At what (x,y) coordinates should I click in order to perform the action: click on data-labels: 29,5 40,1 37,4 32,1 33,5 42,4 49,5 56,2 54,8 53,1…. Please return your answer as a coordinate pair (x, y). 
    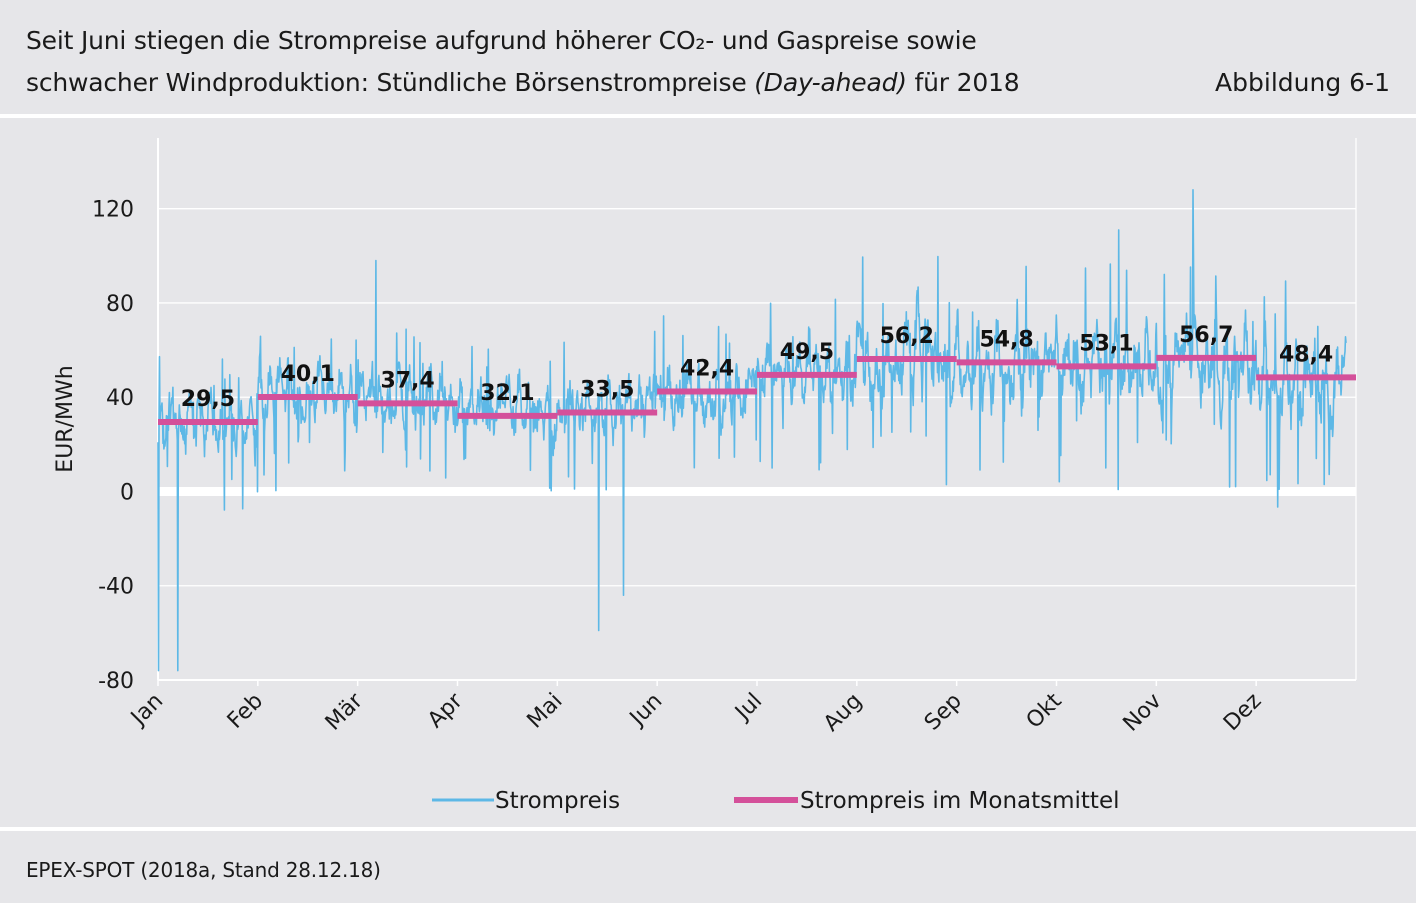
    Looking at the image, I should click on (757, 367).